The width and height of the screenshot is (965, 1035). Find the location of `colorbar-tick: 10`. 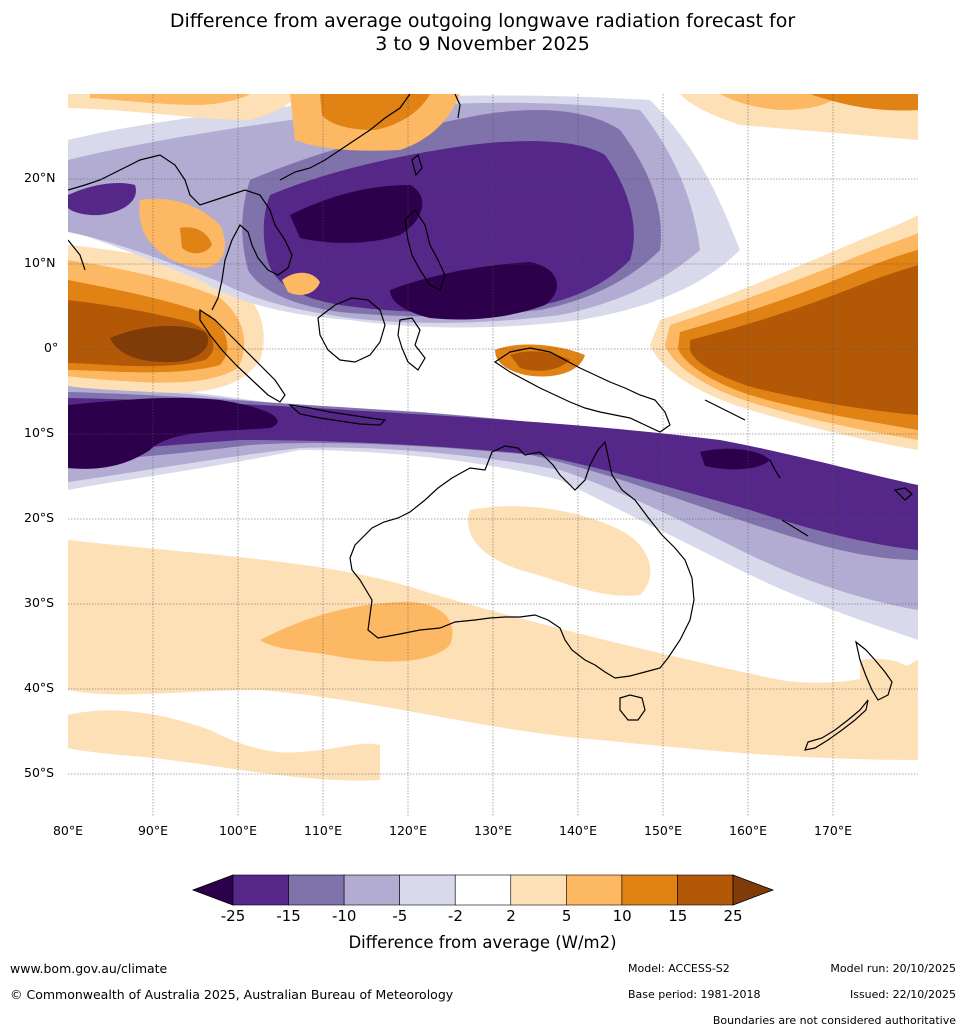

colorbar-tick: 10 is located at coordinates (622, 916).